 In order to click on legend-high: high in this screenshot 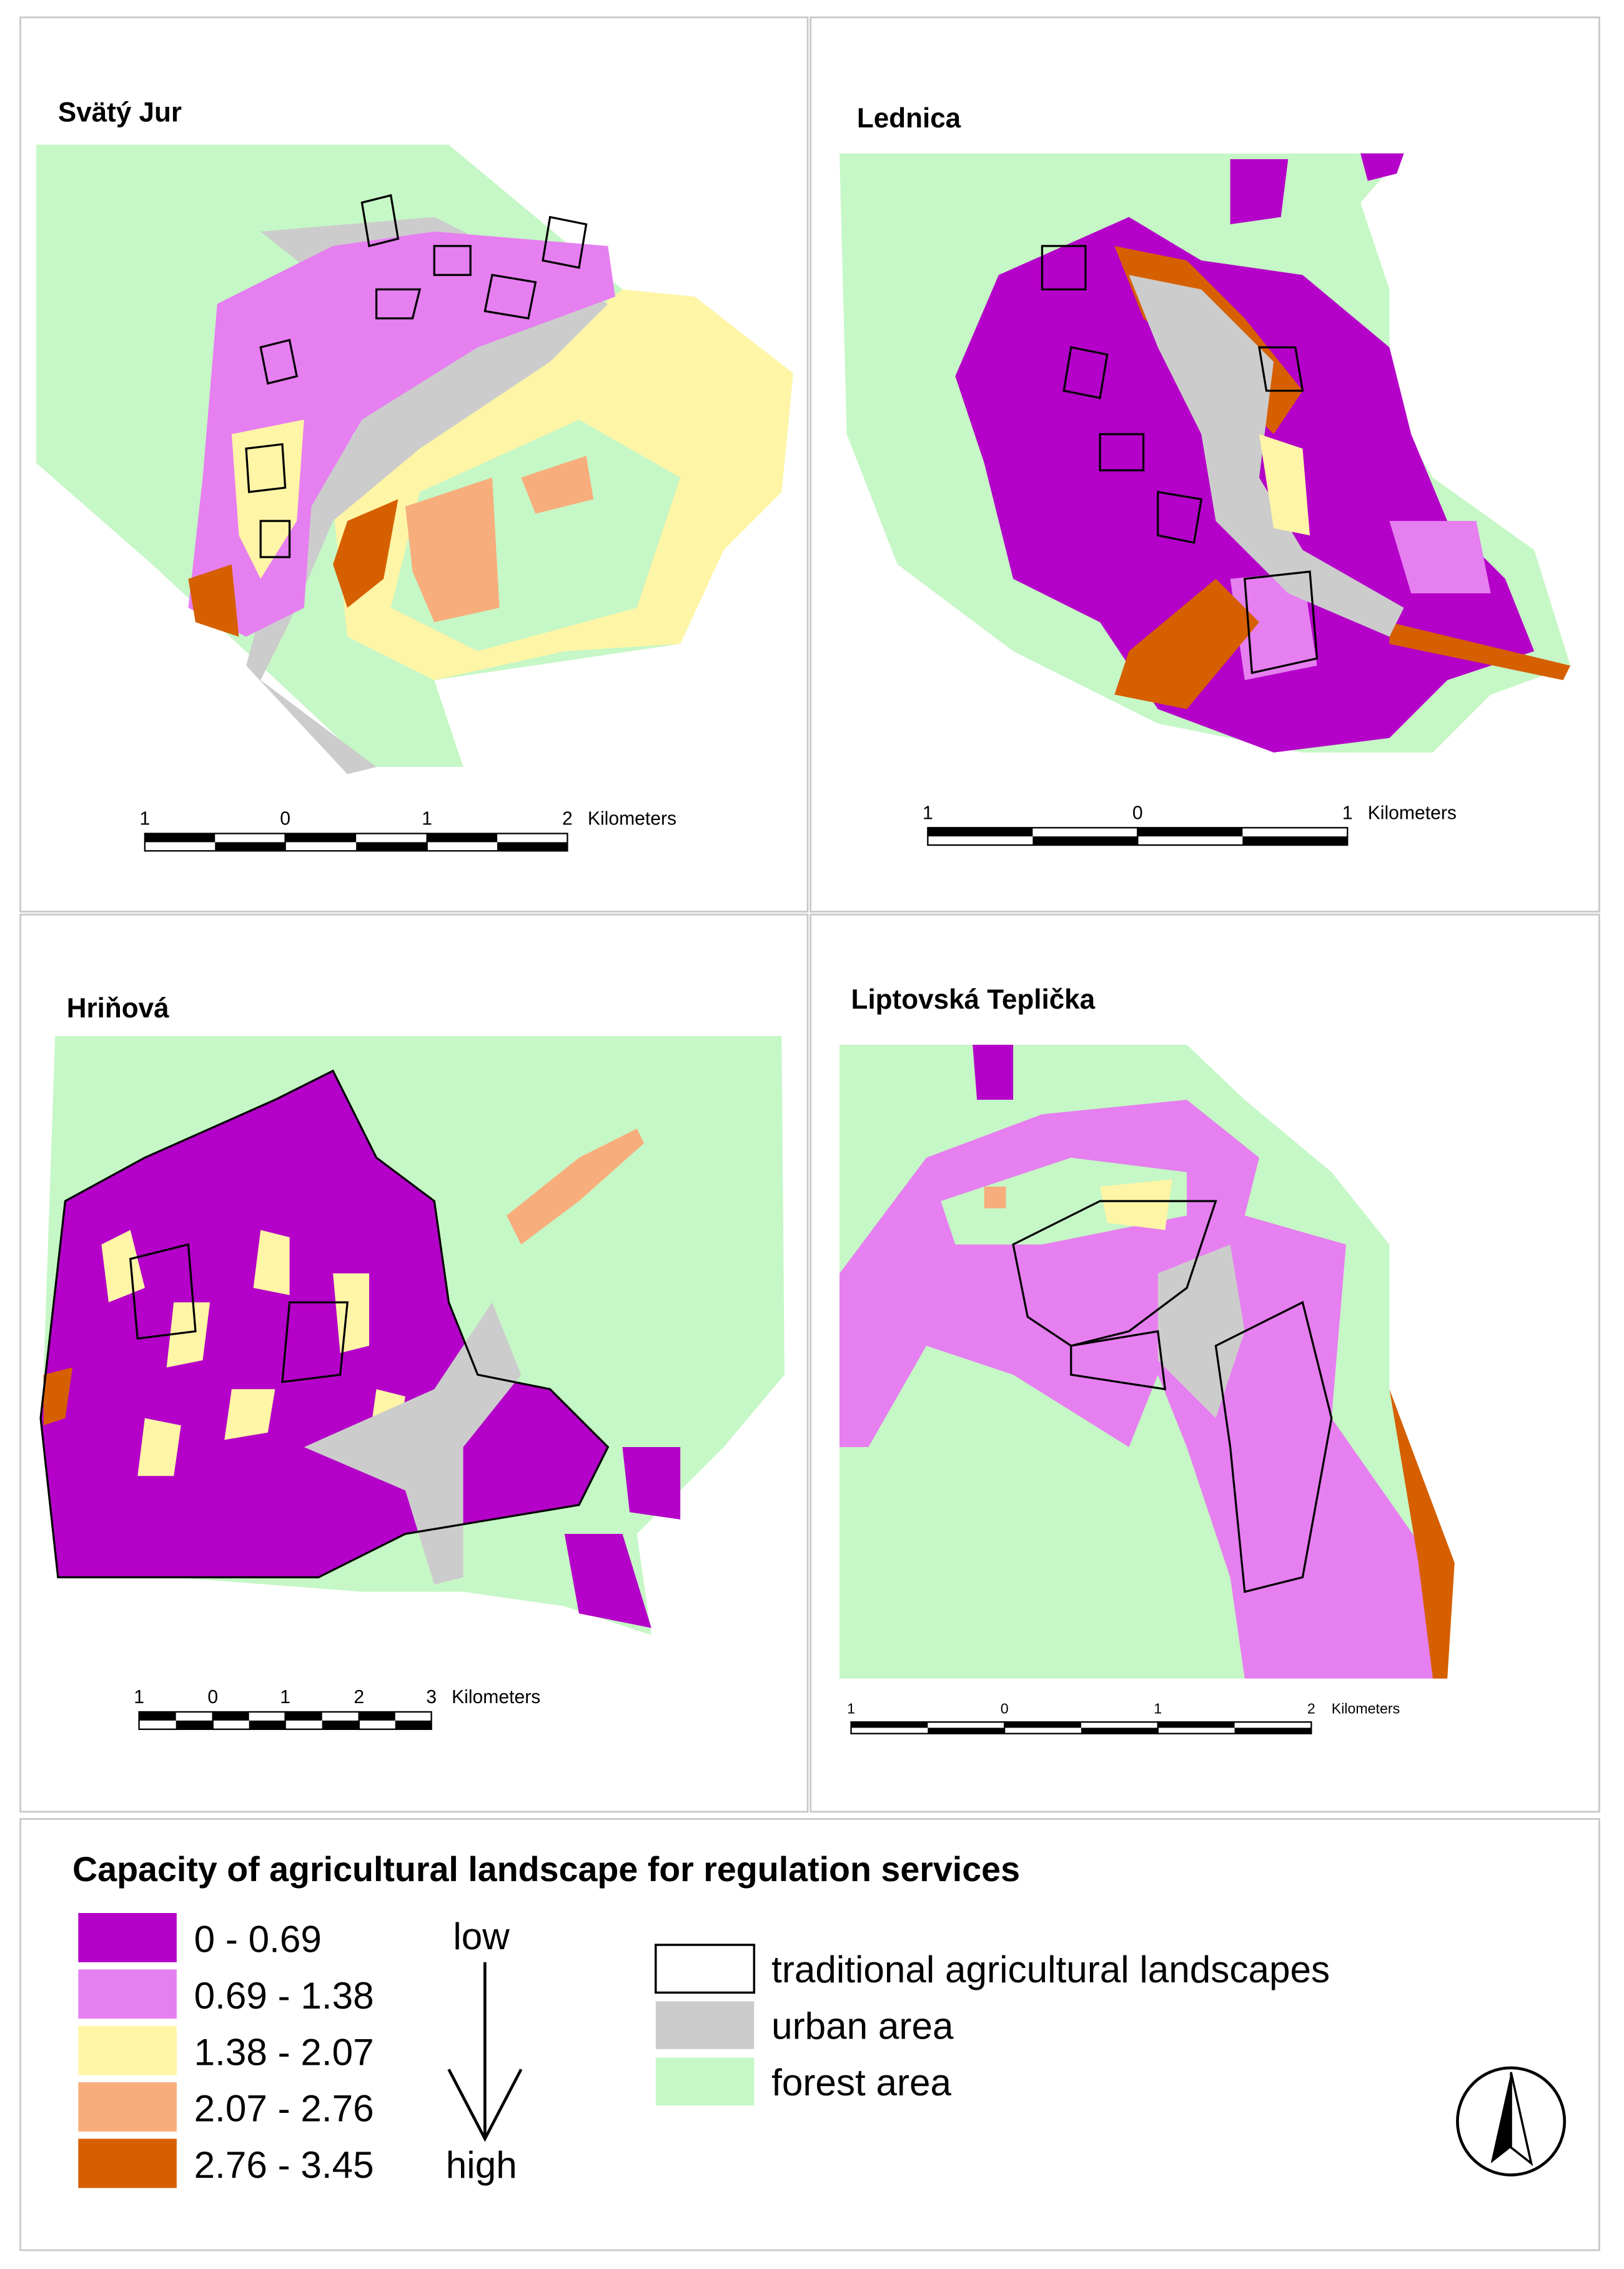, I will do `click(481, 2164)`.